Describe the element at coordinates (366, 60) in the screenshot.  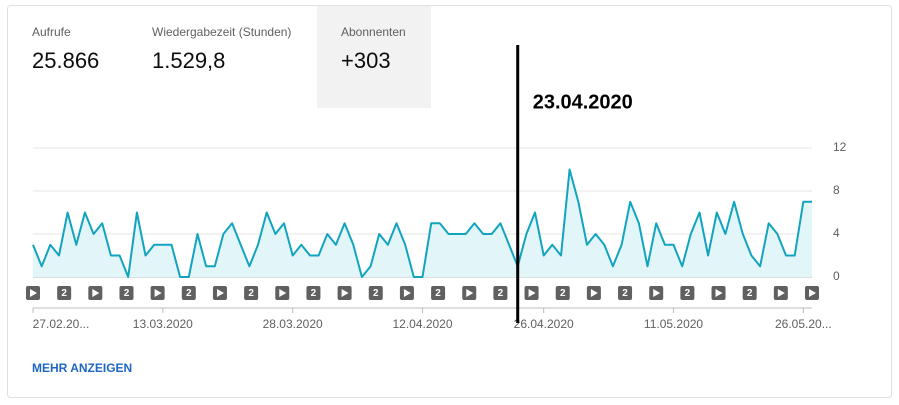
I see `metric-value: +303` at that location.